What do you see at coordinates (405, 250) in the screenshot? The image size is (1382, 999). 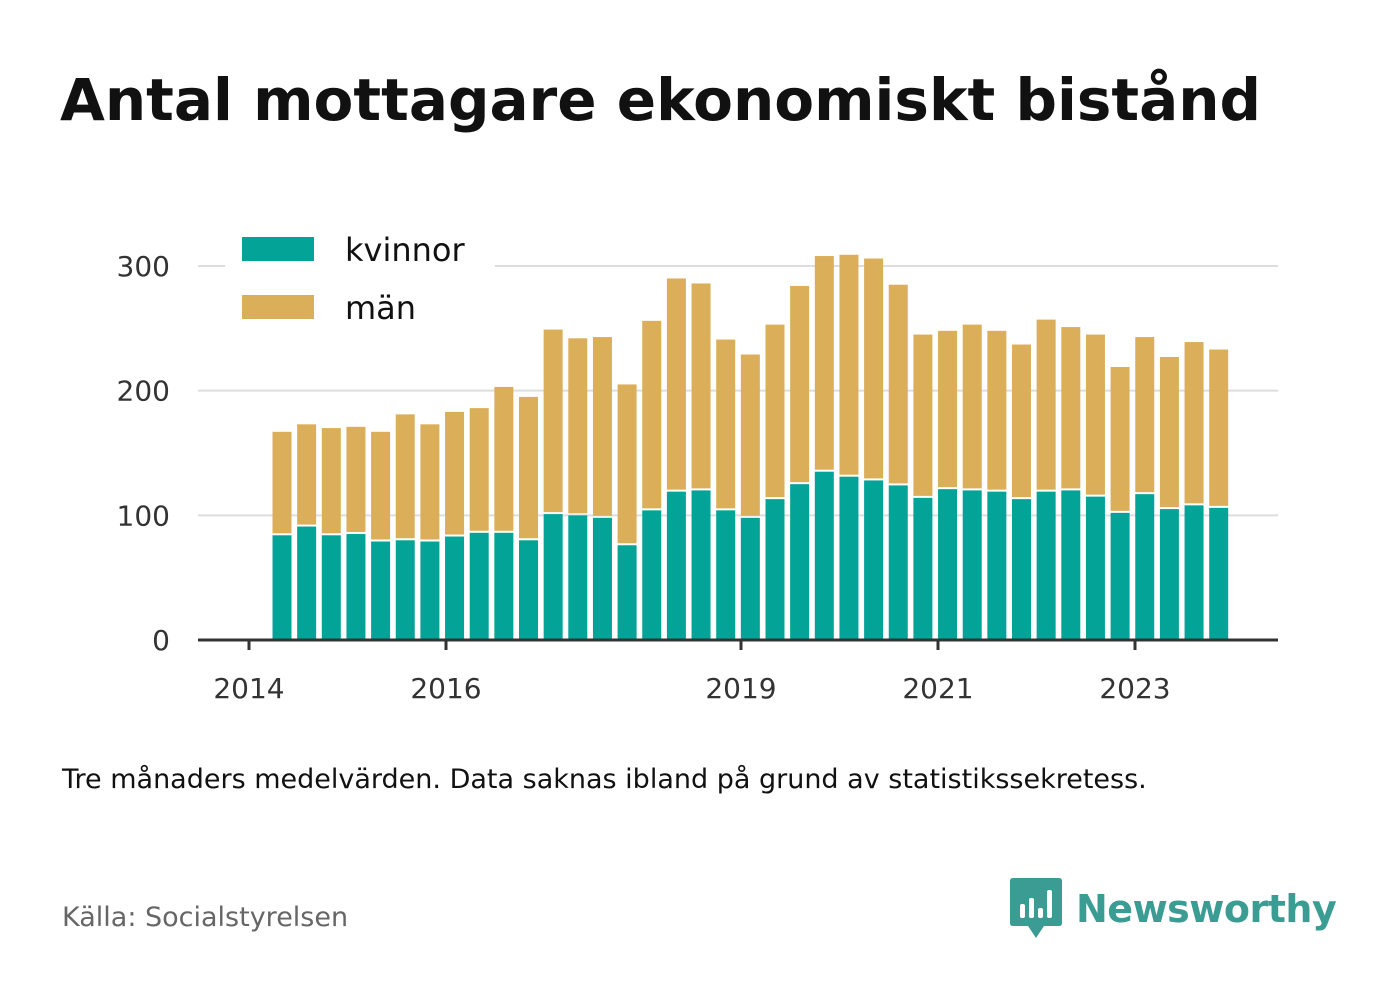 I see `legend-label: kvinnor` at bounding box center [405, 250].